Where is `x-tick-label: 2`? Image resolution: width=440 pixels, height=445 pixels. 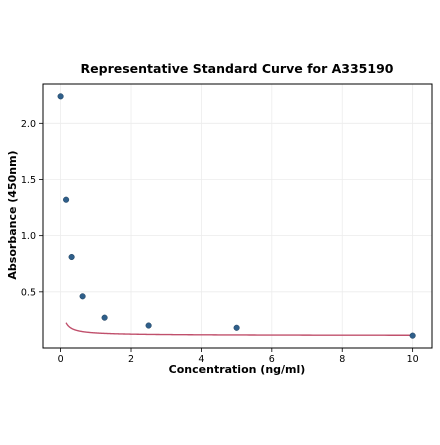
x-tick-label: 2 is located at coordinates (131, 359).